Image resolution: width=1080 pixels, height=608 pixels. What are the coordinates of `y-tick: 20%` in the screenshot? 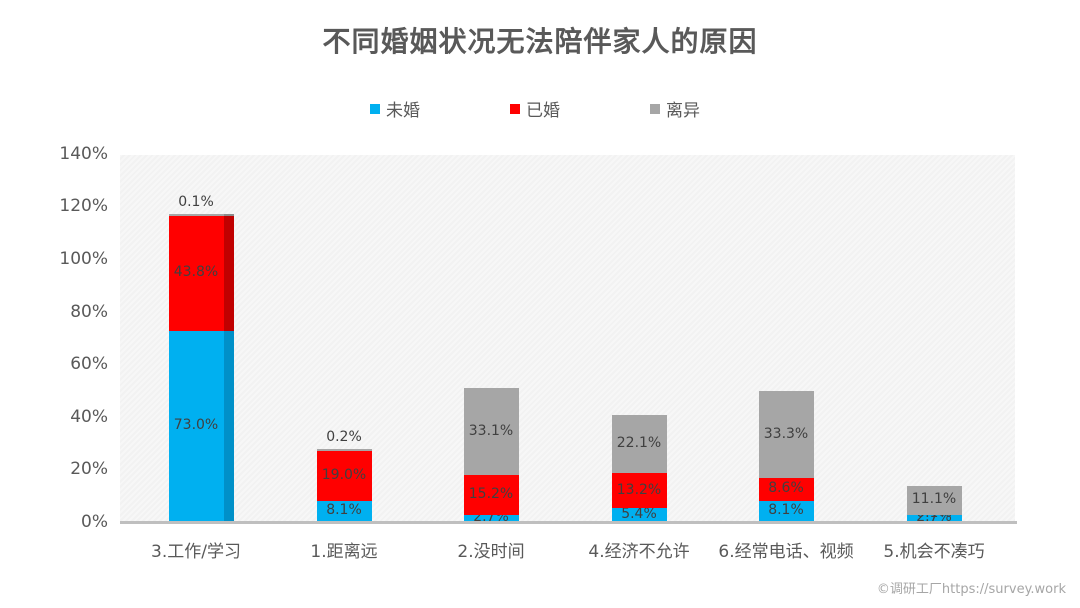 It's located at (89, 469).